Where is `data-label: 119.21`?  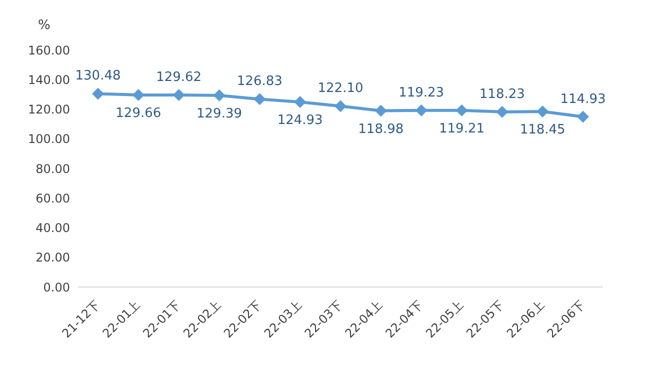
data-label: 119.21 is located at coordinates (461, 128).